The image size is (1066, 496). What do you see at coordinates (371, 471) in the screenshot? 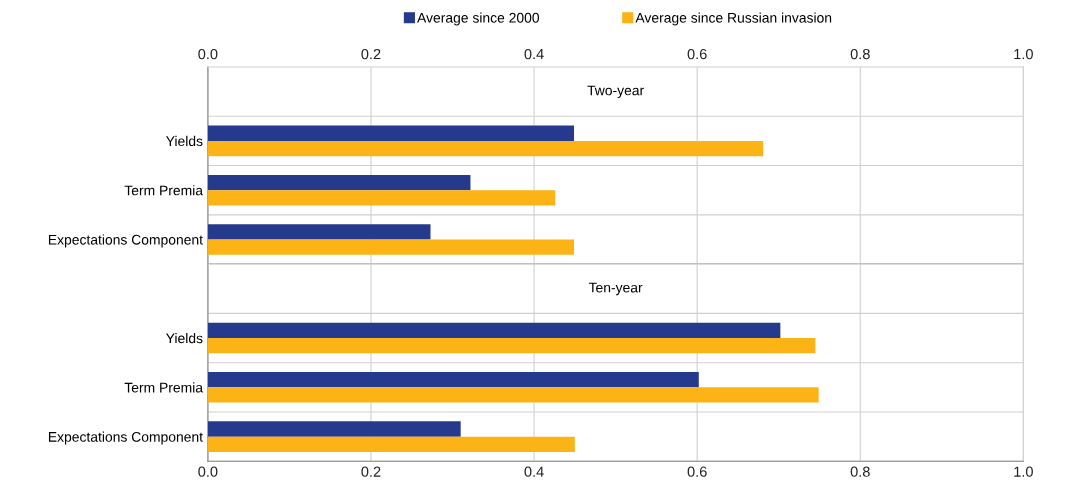
I see `x-tick-label: 0.2` at bounding box center [371, 471].